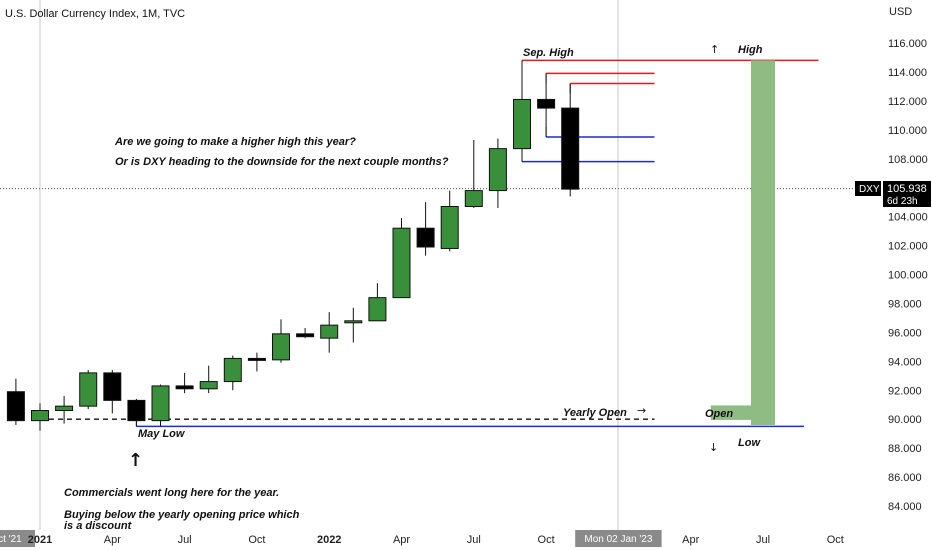 The width and height of the screenshot is (932, 550). Describe the element at coordinates (714, 49) in the screenshot. I see `arrow-up-icon: ↑` at that location.